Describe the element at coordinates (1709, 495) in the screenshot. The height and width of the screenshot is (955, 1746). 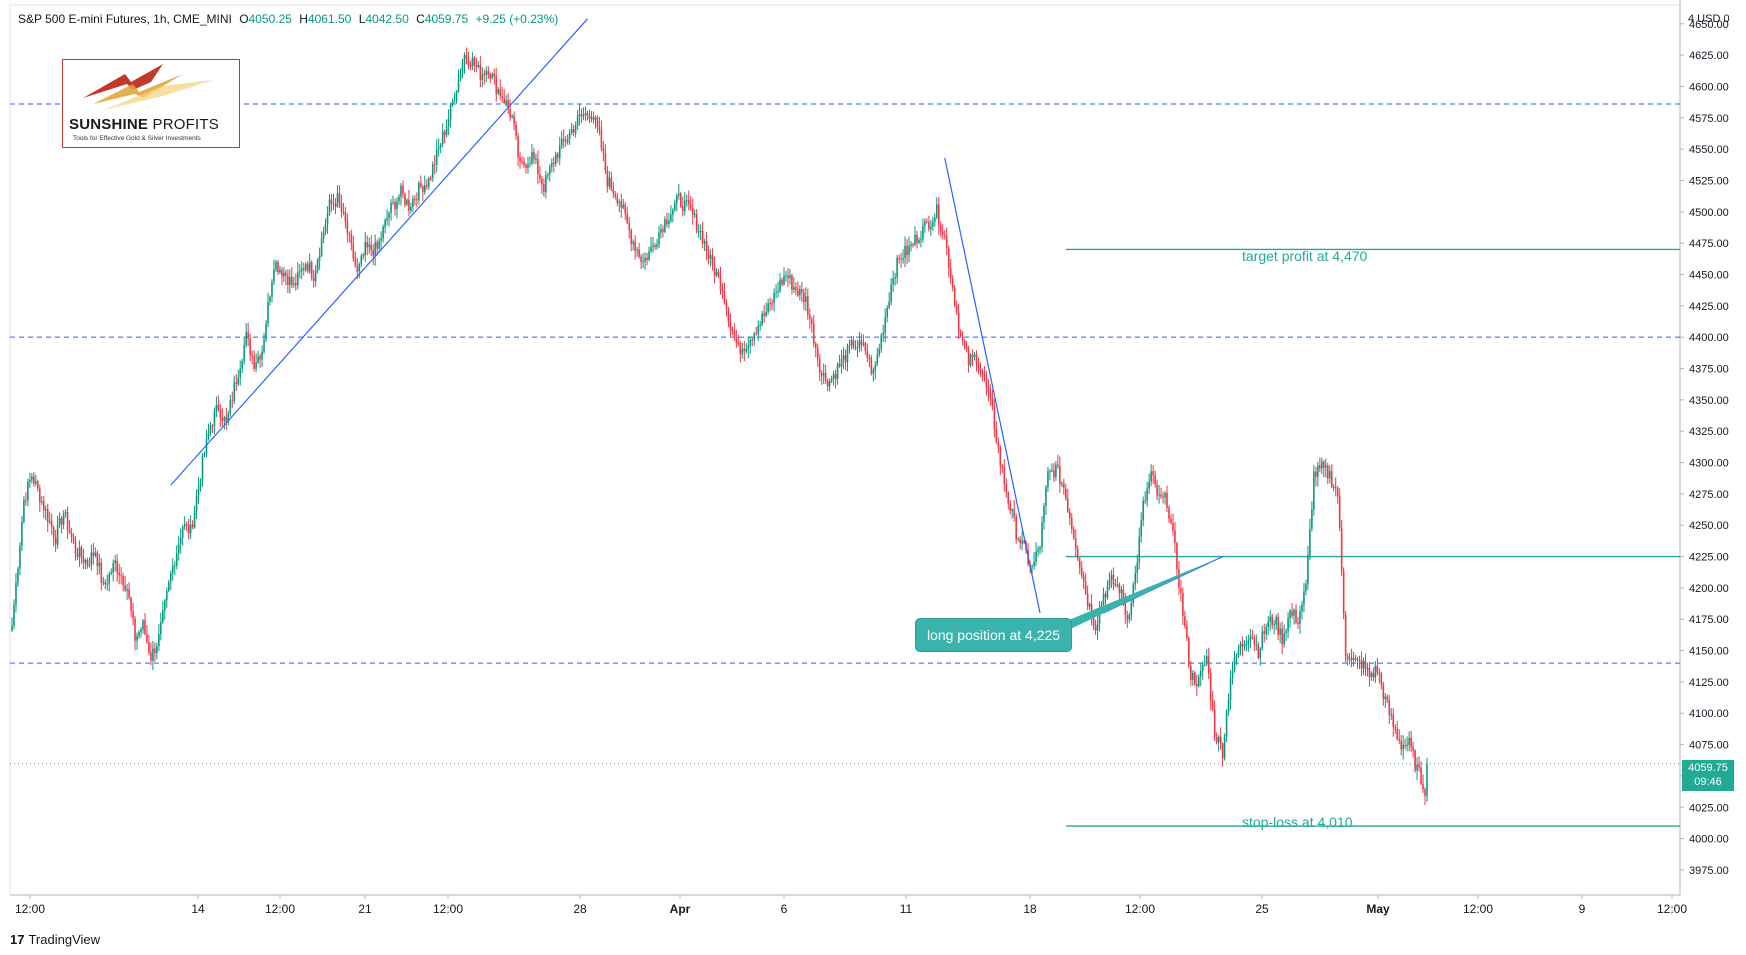
I see `price-tick-label: 4275.00` at that location.